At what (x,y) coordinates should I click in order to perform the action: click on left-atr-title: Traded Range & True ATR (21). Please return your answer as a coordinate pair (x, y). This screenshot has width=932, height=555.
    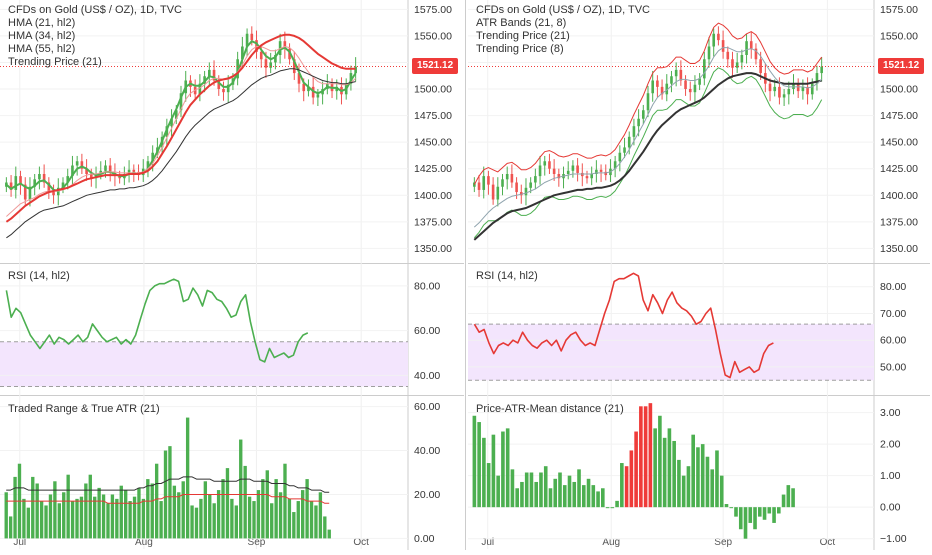
    Looking at the image, I should click on (84, 409).